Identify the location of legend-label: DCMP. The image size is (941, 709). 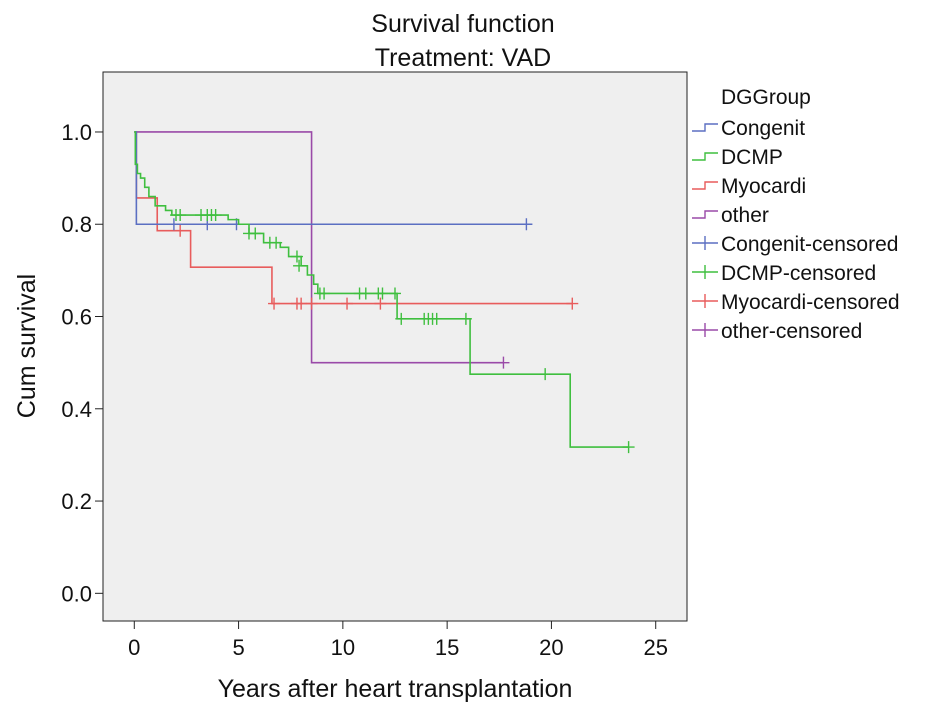
(752, 157).